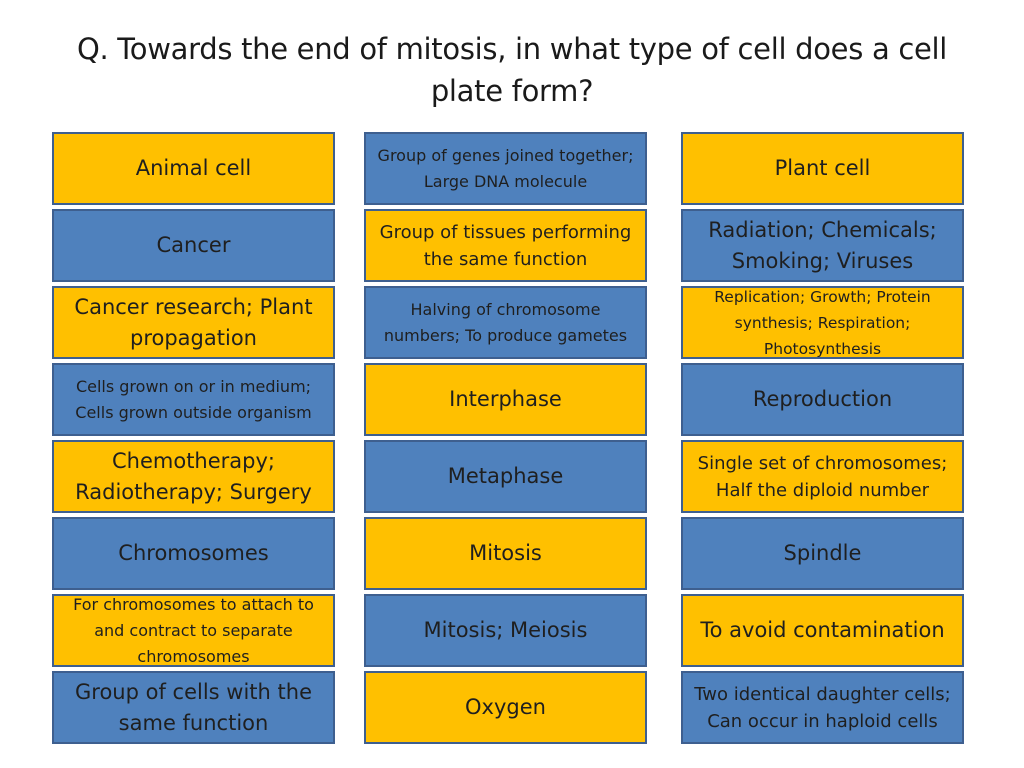  I want to click on answer-cell: Cancer, so click(193, 245).